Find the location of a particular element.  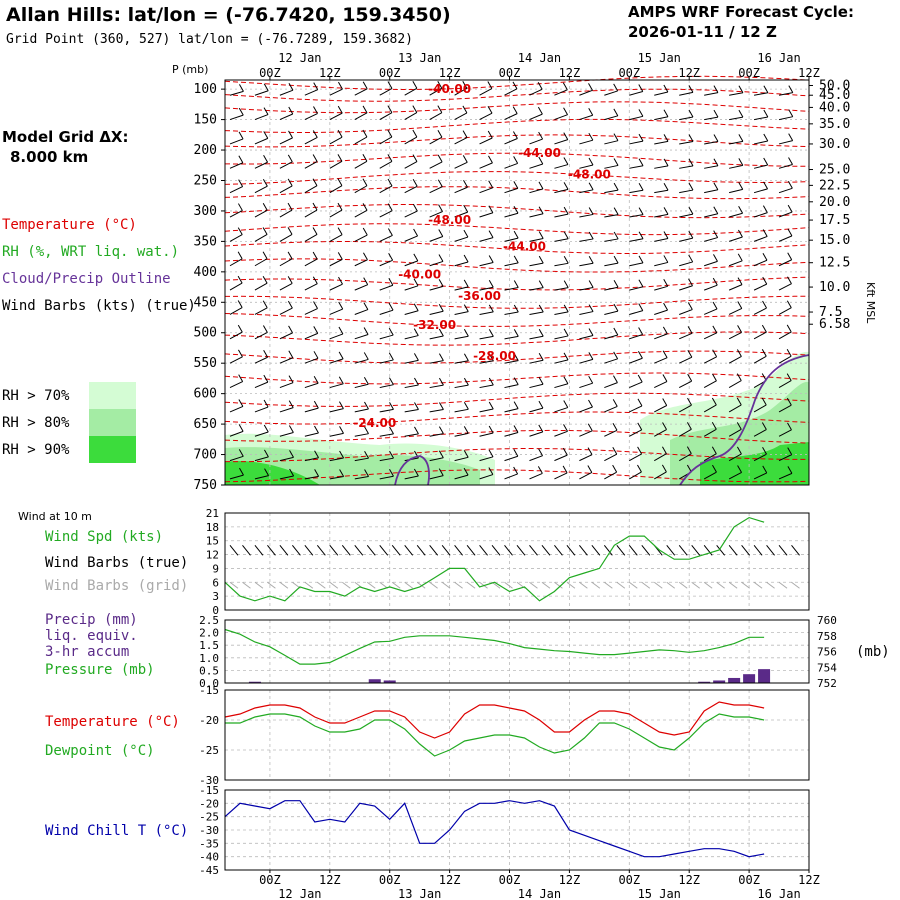

value-tick-label: 6 is located at coordinates (215, 582).